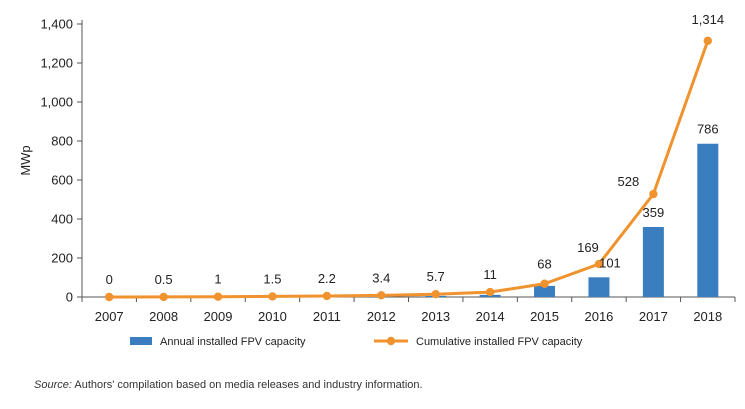 This screenshot has height=409, width=745. I want to click on line-data-label: 1.5, so click(272, 278).